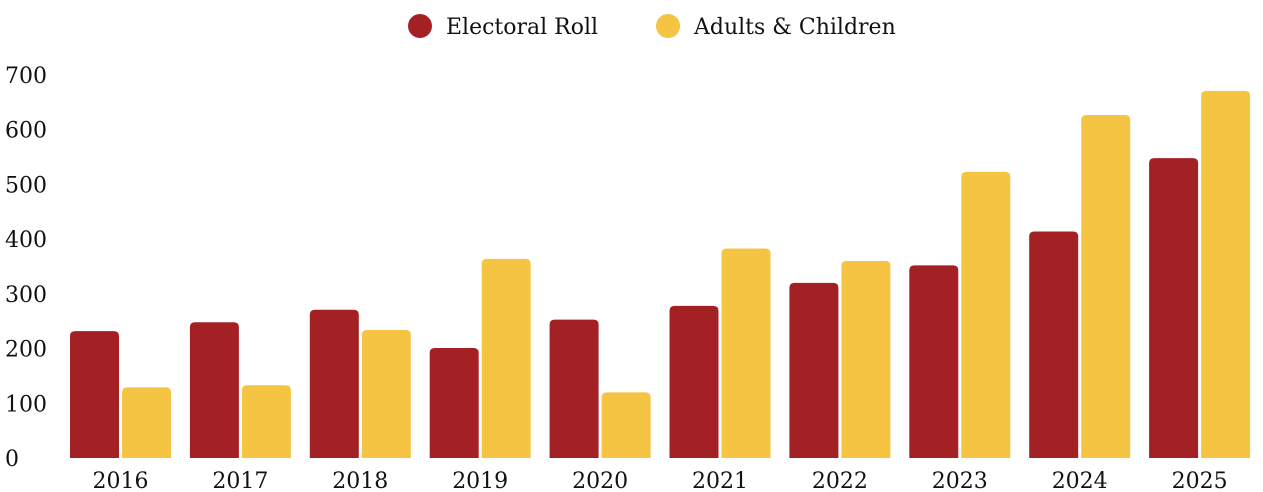  What do you see at coordinates (746, 353) in the screenshot?
I see `bar-adults-children-2021` at bounding box center [746, 353].